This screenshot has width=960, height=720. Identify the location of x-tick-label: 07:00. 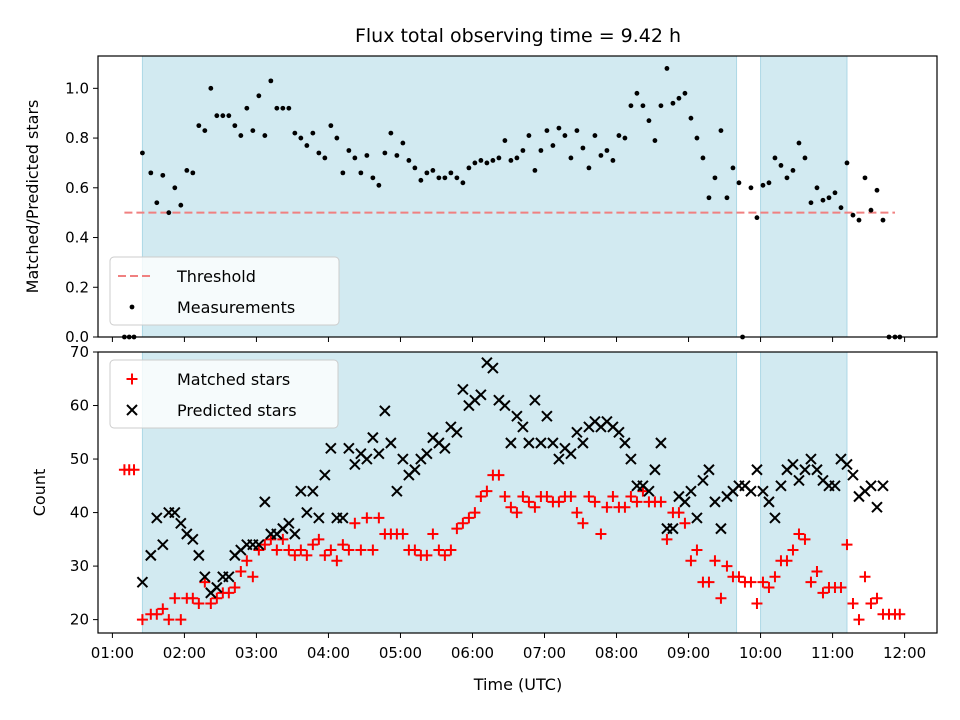
(544, 653).